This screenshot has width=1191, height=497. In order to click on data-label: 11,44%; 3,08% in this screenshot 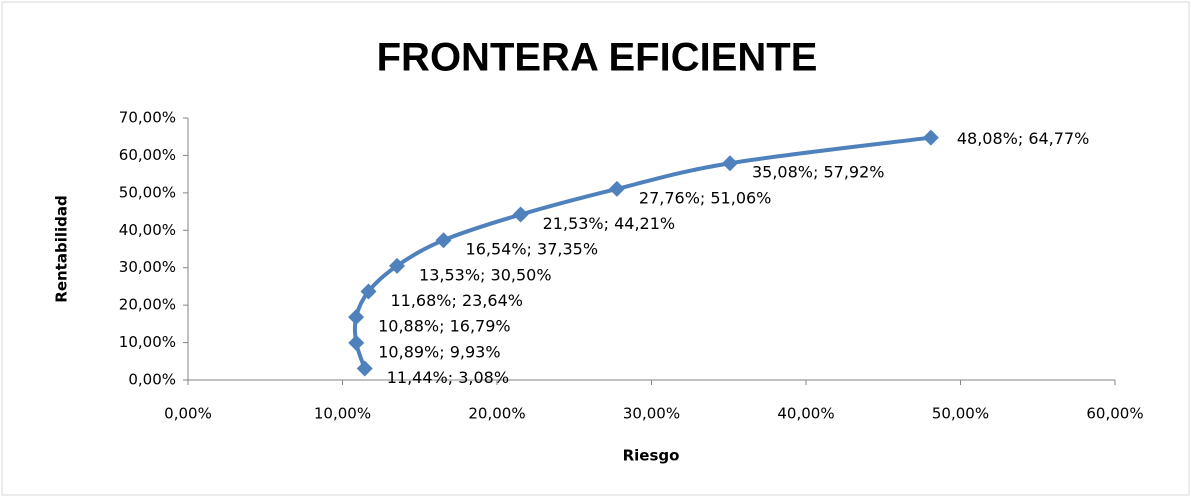, I will do `click(448, 377)`.